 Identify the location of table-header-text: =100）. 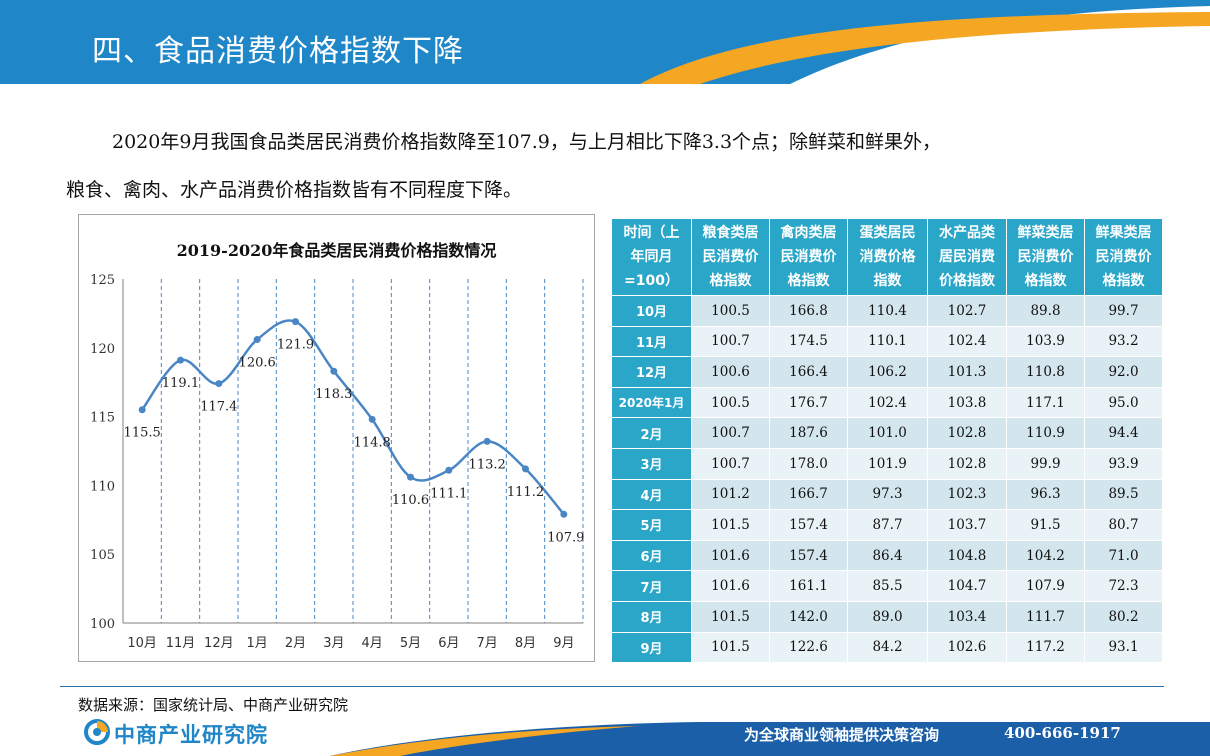
(651, 281).